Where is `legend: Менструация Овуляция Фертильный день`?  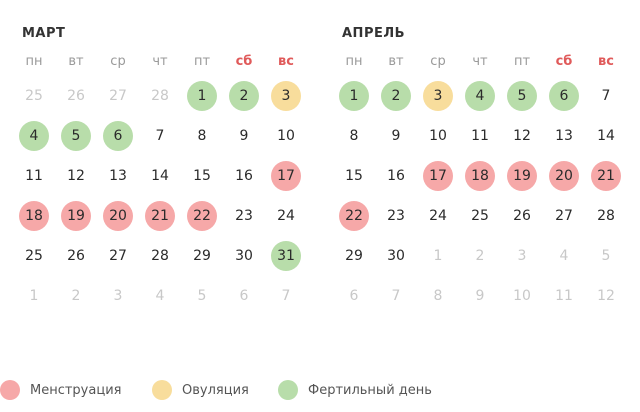
legend: Менструация Овуляция Фертильный день is located at coordinates (320, 390).